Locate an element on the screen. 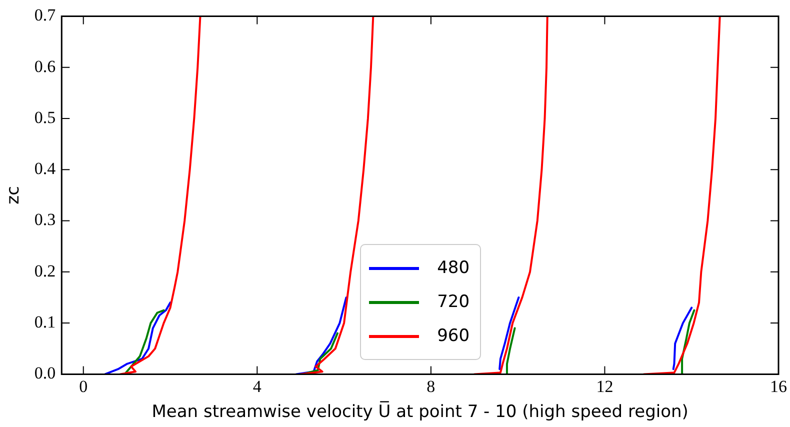 The image size is (790, 427). legend-label: 480 is located at coordinates (453, 268).